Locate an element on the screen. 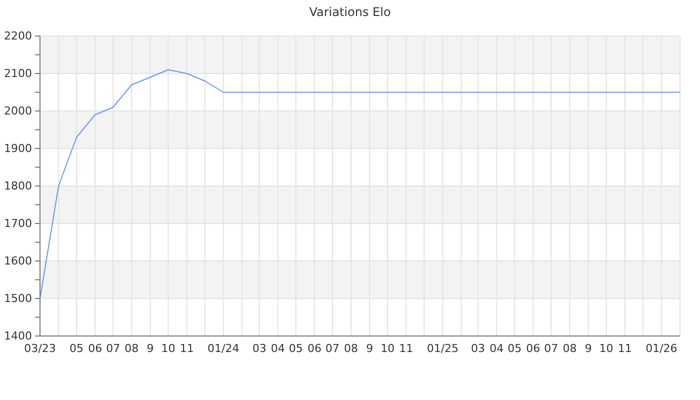 This screenshot has height=400, width=700. y-tick-label: 2200 is located at coordinates (18, 36).